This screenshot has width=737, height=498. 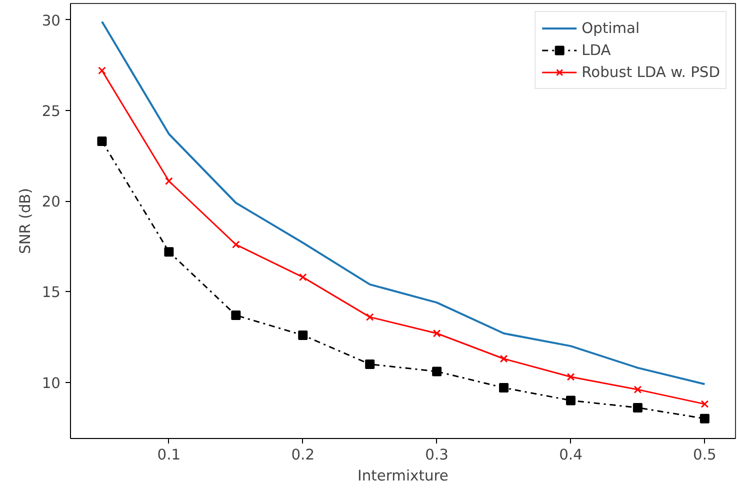 I want to click on y-tick-label: 25, so click(x=51, y=111).